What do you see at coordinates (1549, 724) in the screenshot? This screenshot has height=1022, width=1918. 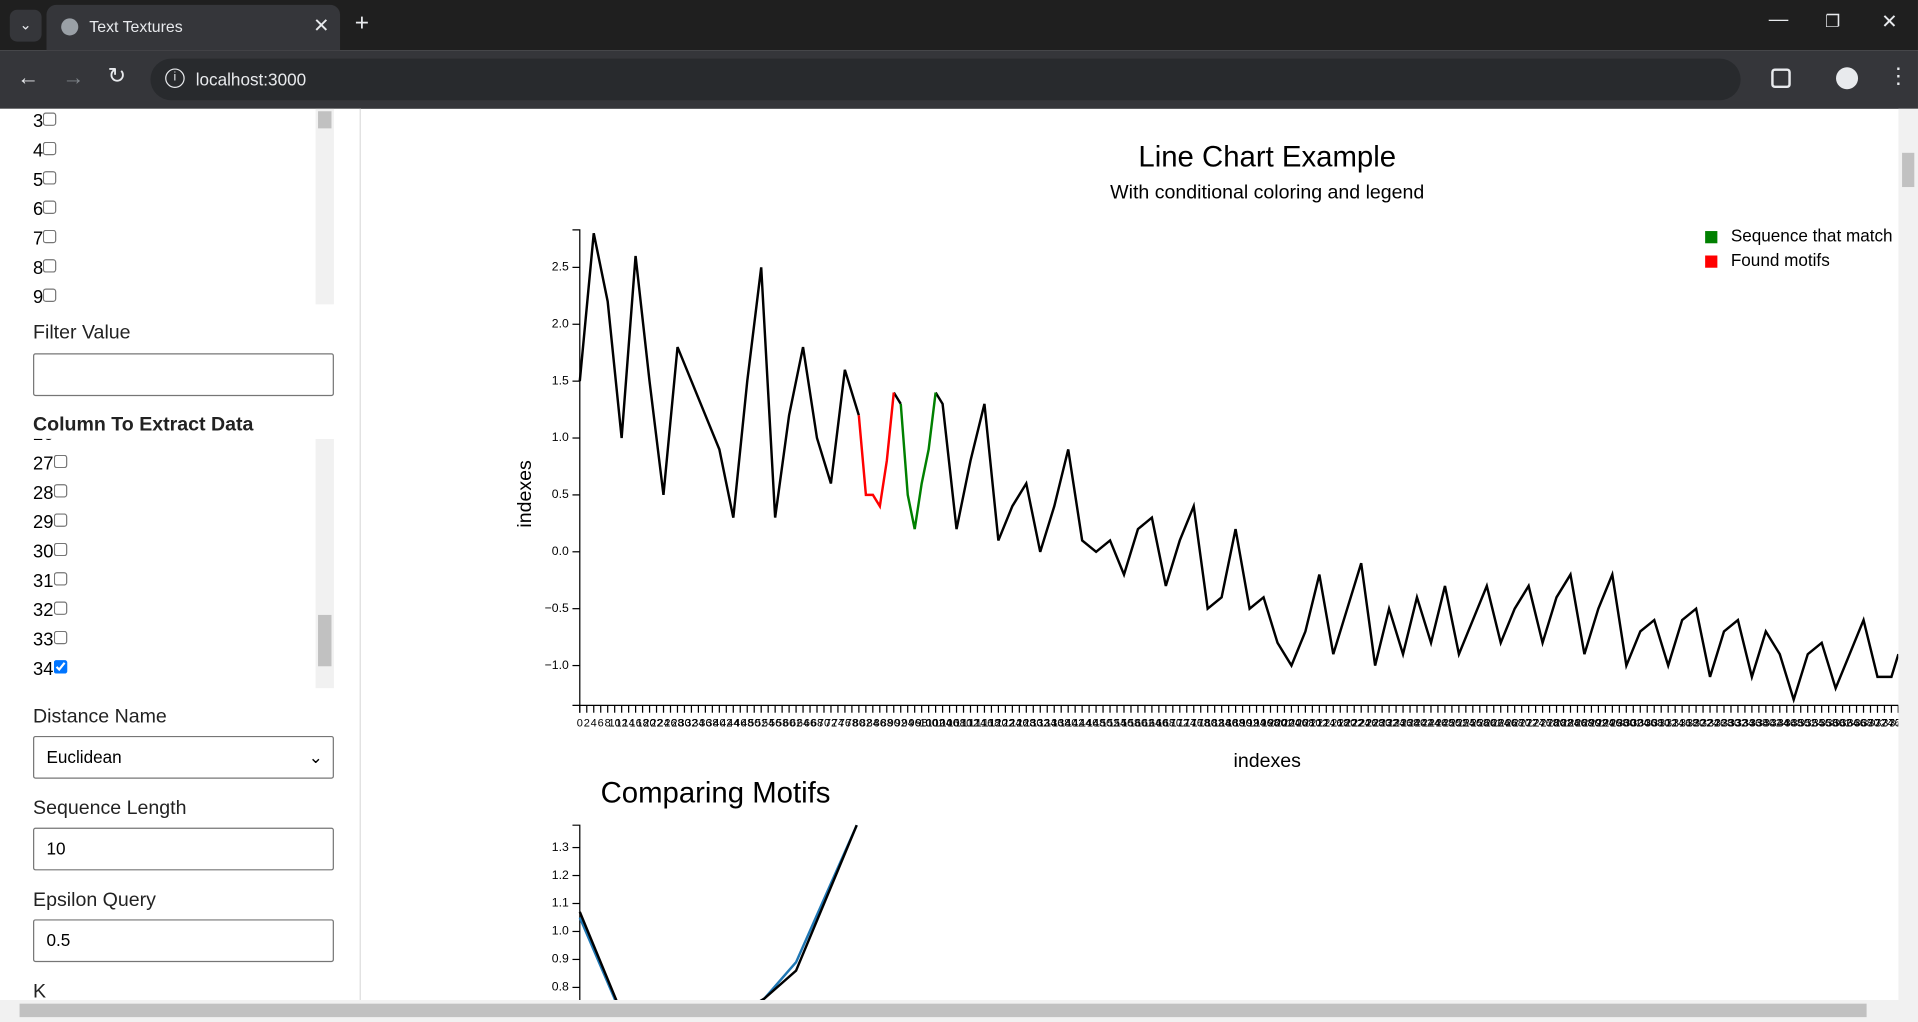 I see `x-tick-label: 278` at bounding box center [1549, 724].